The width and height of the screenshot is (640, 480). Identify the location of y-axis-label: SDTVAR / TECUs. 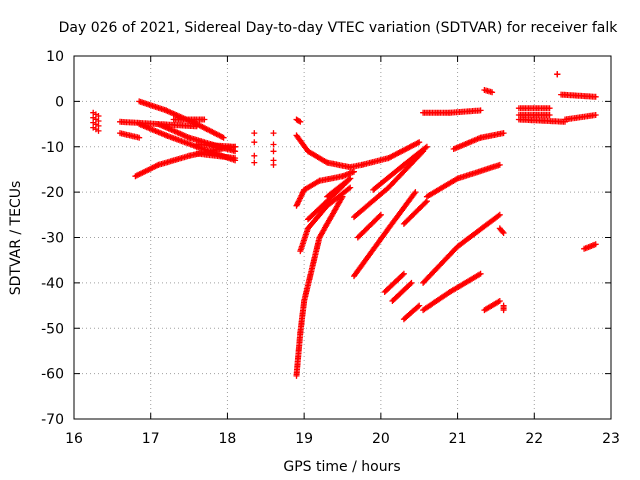
(16, 238).